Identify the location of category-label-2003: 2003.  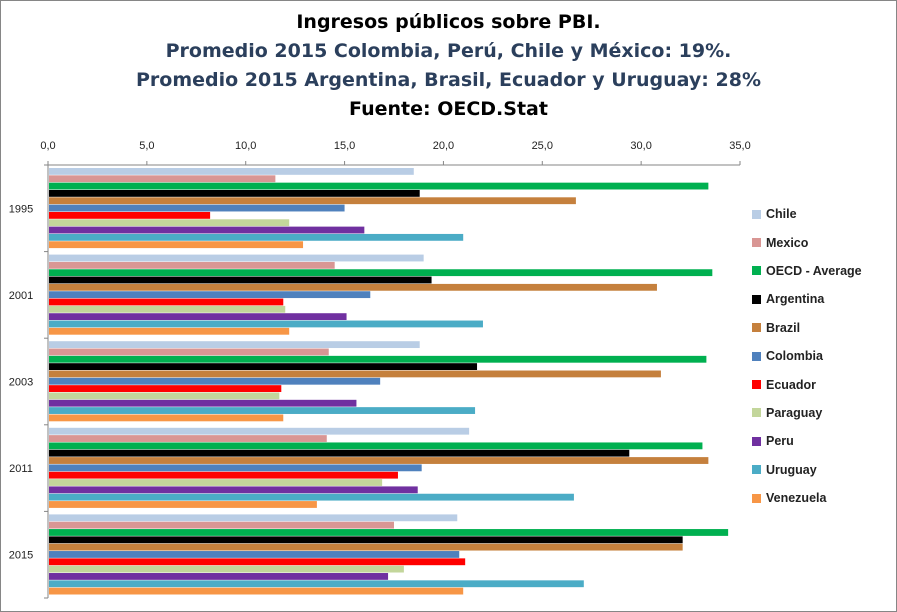
(21, 383).